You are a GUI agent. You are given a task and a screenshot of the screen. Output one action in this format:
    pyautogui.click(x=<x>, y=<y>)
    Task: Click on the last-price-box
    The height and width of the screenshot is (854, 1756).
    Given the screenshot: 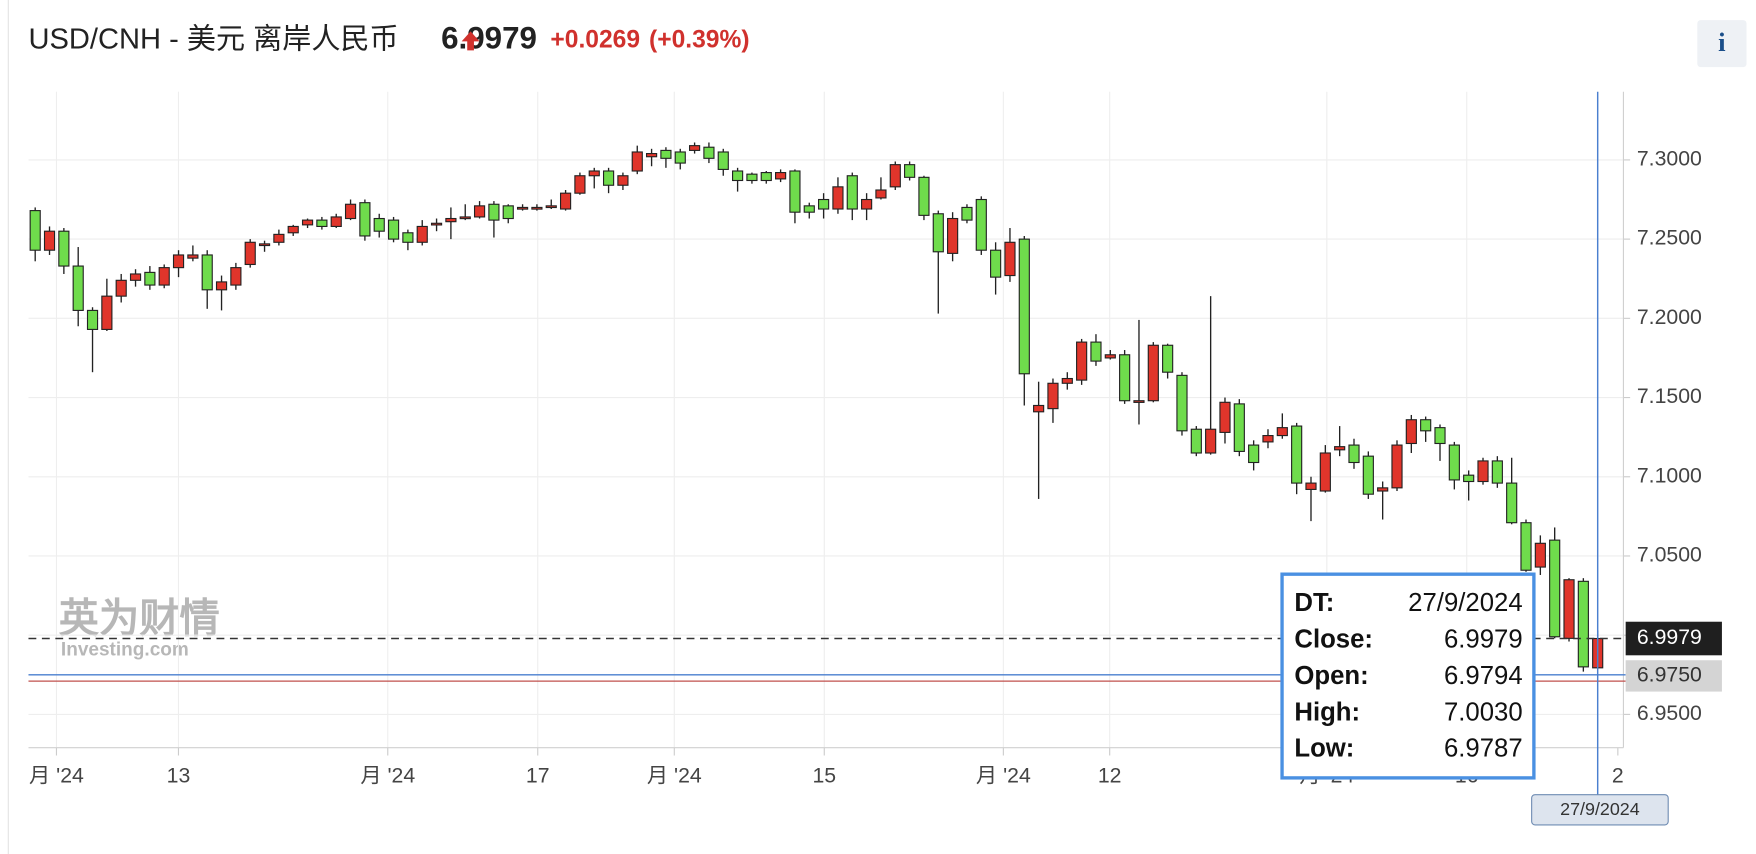 What is the action you would take?
    pyautogui.click(x=1673, y=638)
    